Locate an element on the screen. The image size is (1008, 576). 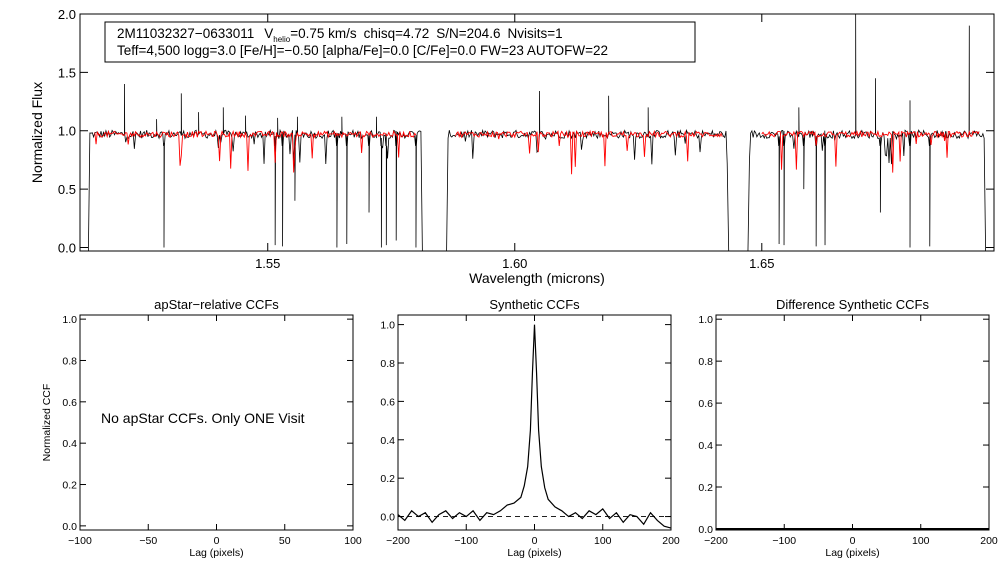
panel-title: Synthetic CCFs is located at coordinates (534, 304).